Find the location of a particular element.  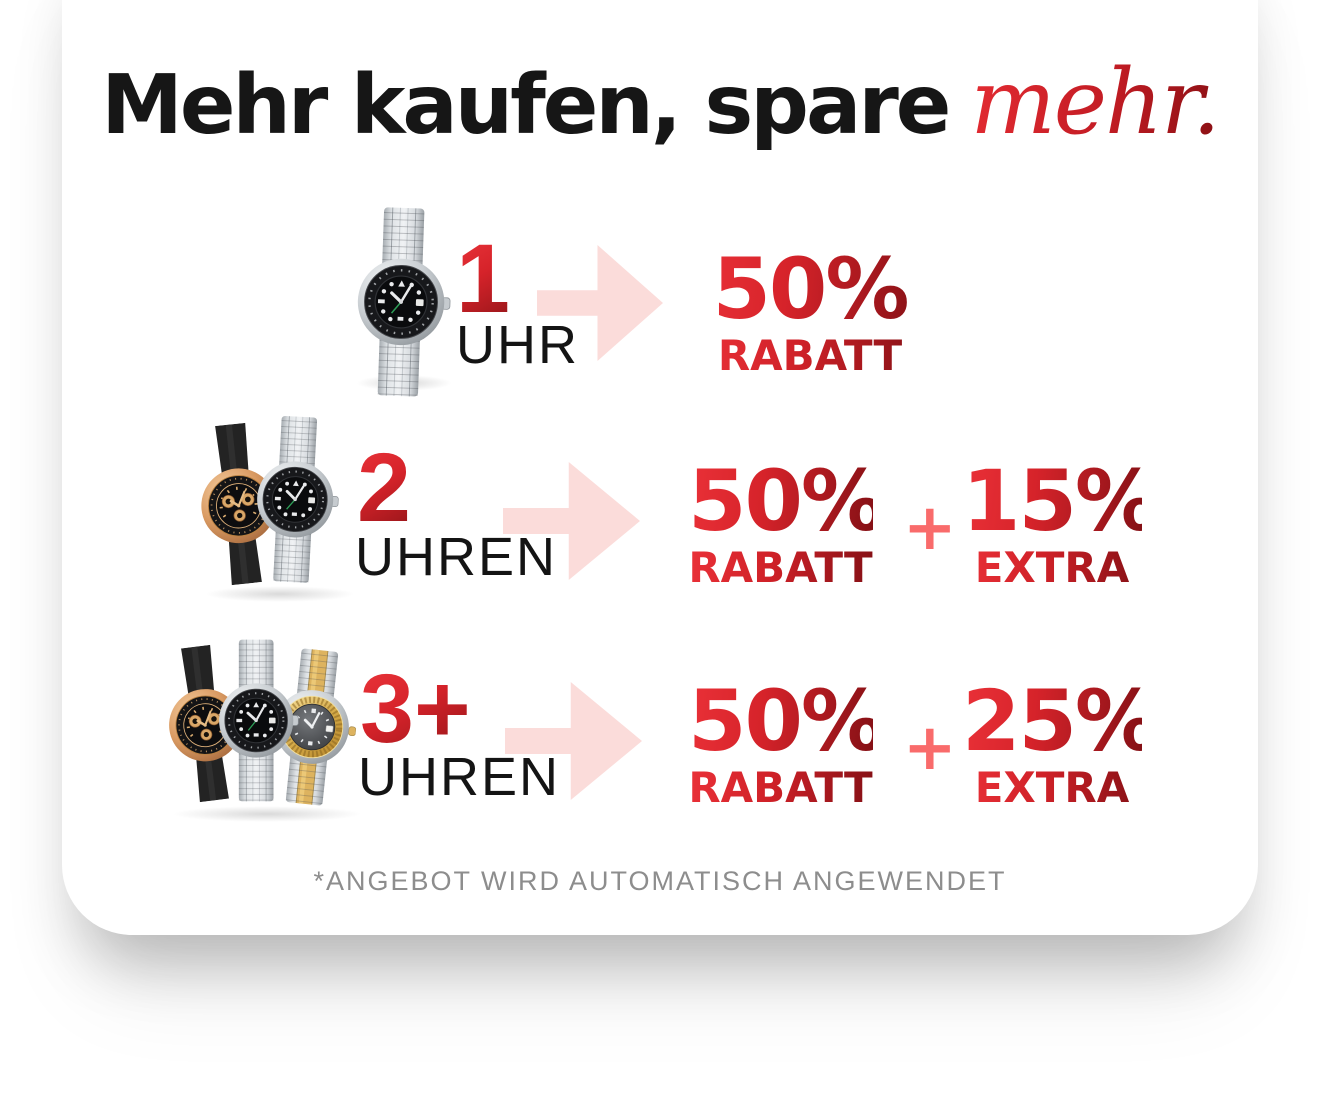

two-tone-gold-datejust-watch-image is located at coordinates (316, 727).